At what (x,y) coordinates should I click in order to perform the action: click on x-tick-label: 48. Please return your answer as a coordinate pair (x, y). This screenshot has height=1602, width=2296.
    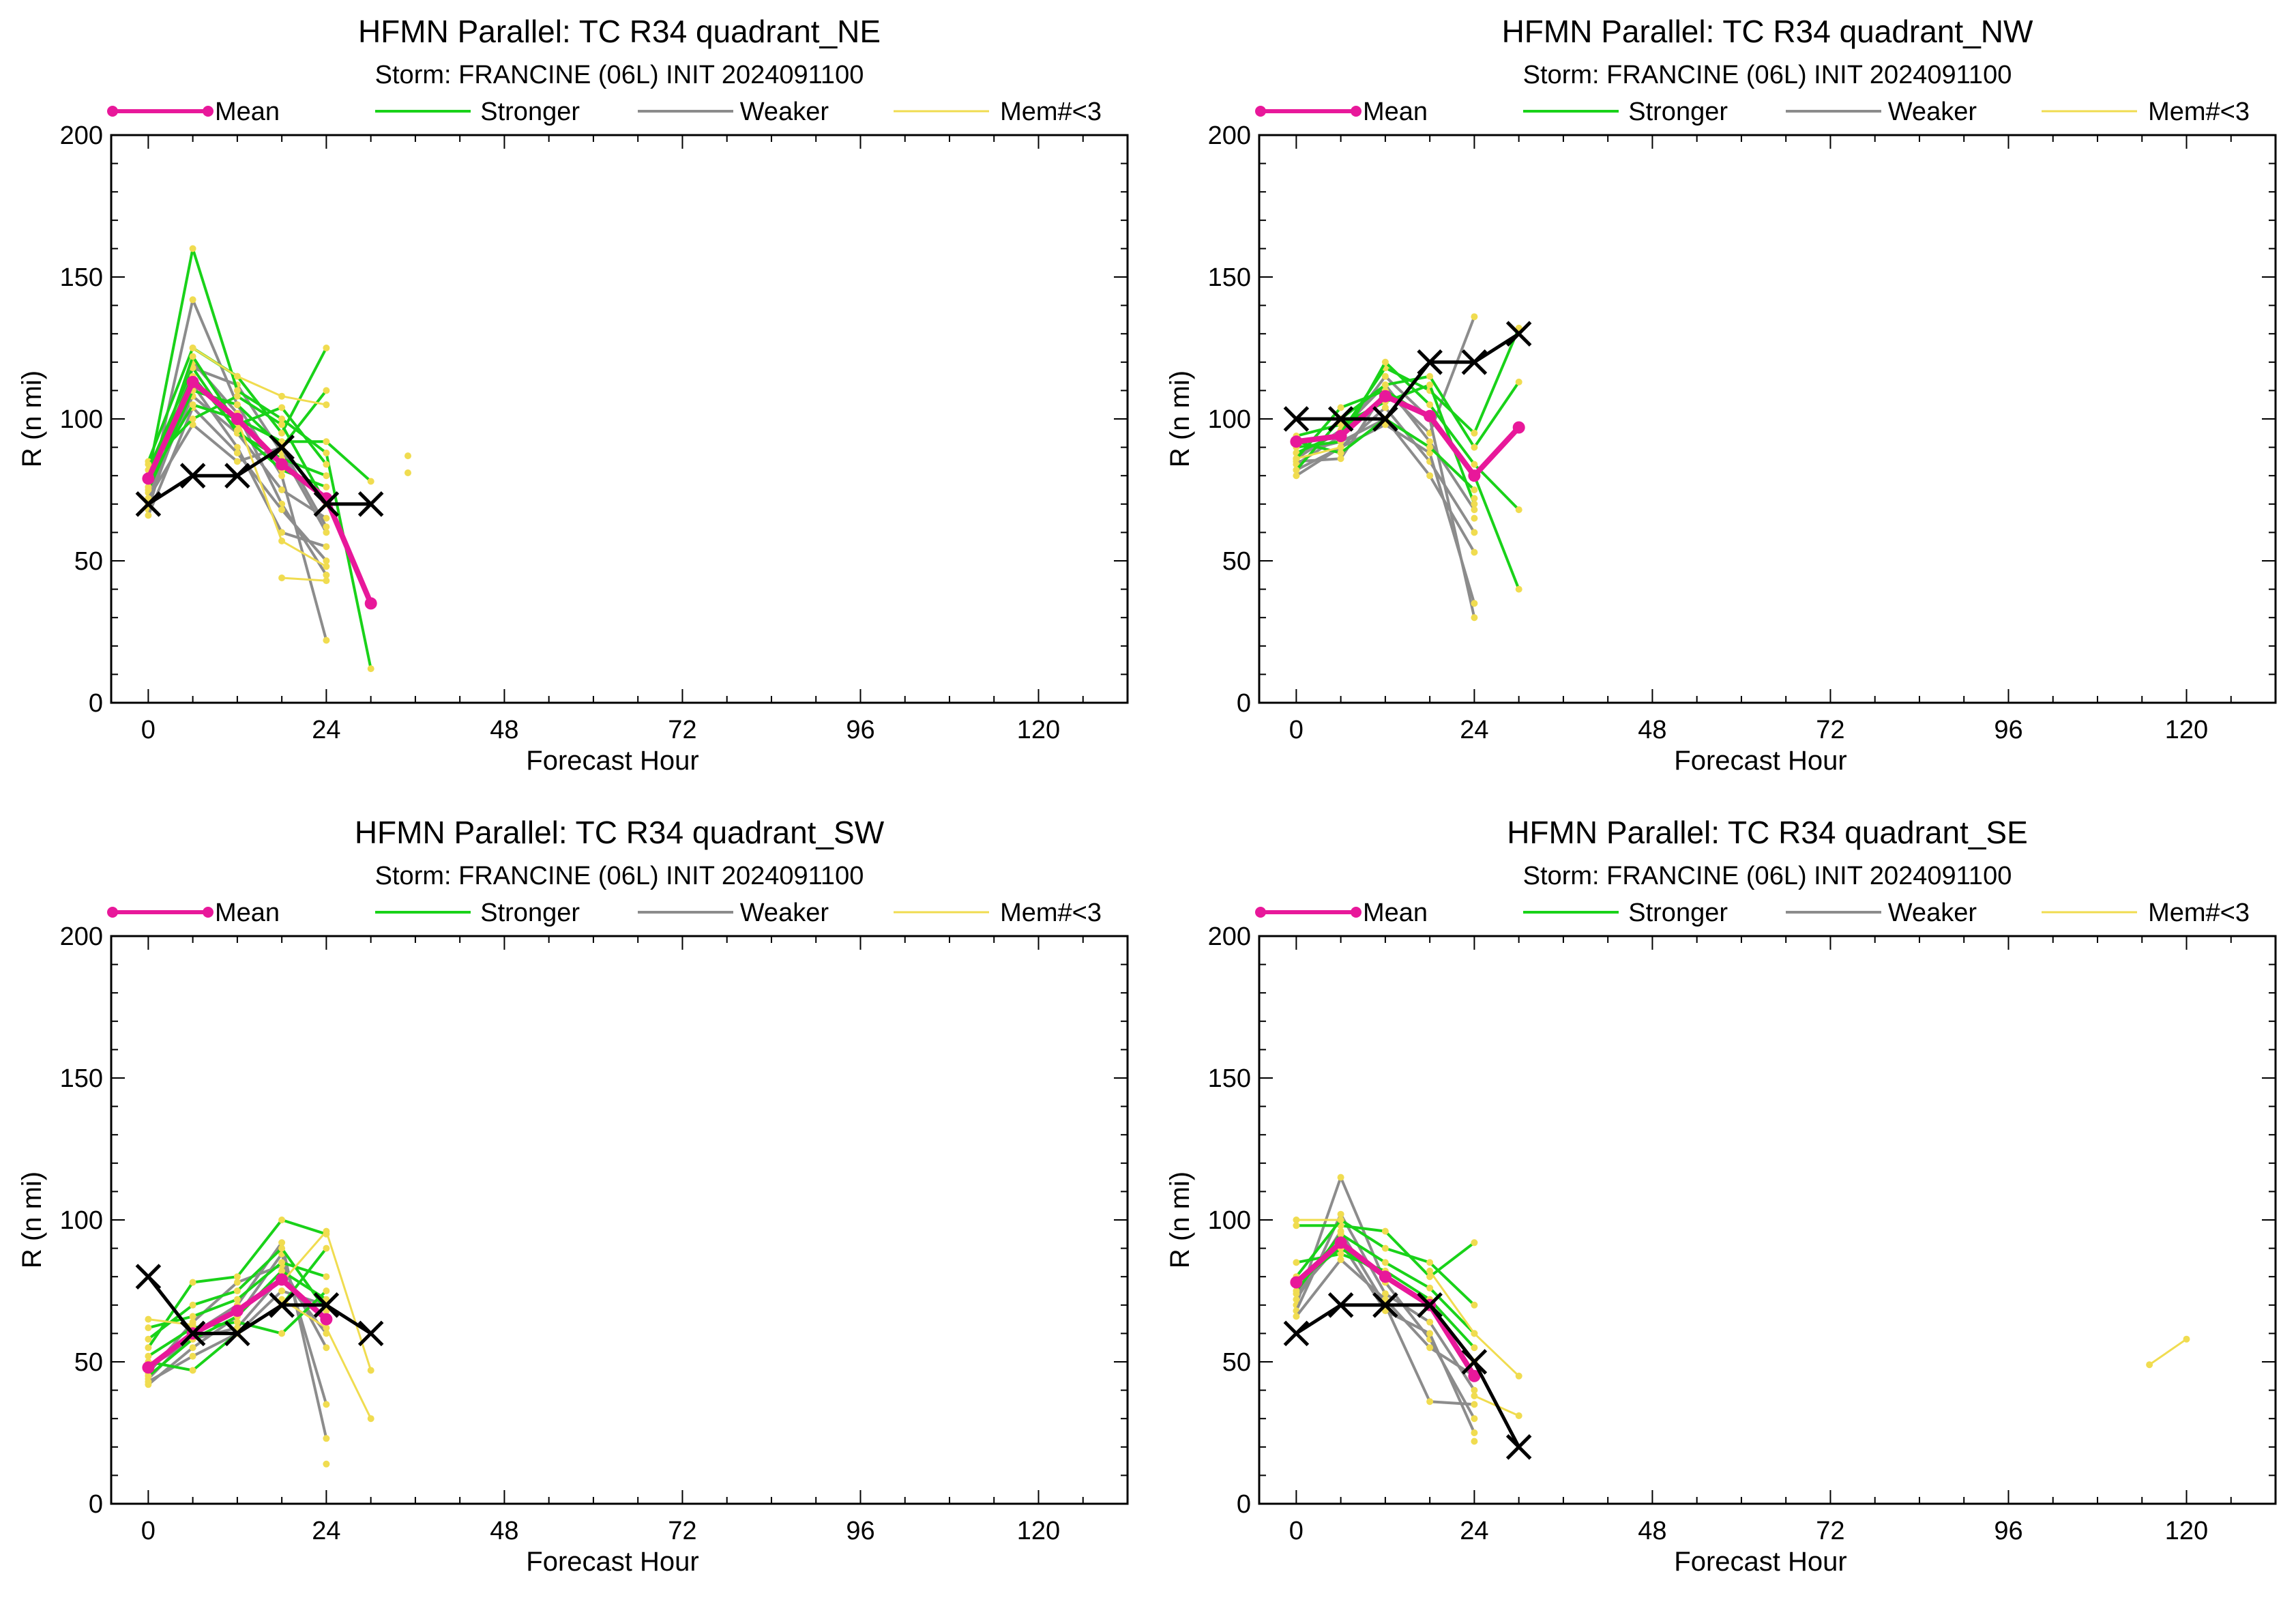
    Looking at the image, I should click on (1652, 730).